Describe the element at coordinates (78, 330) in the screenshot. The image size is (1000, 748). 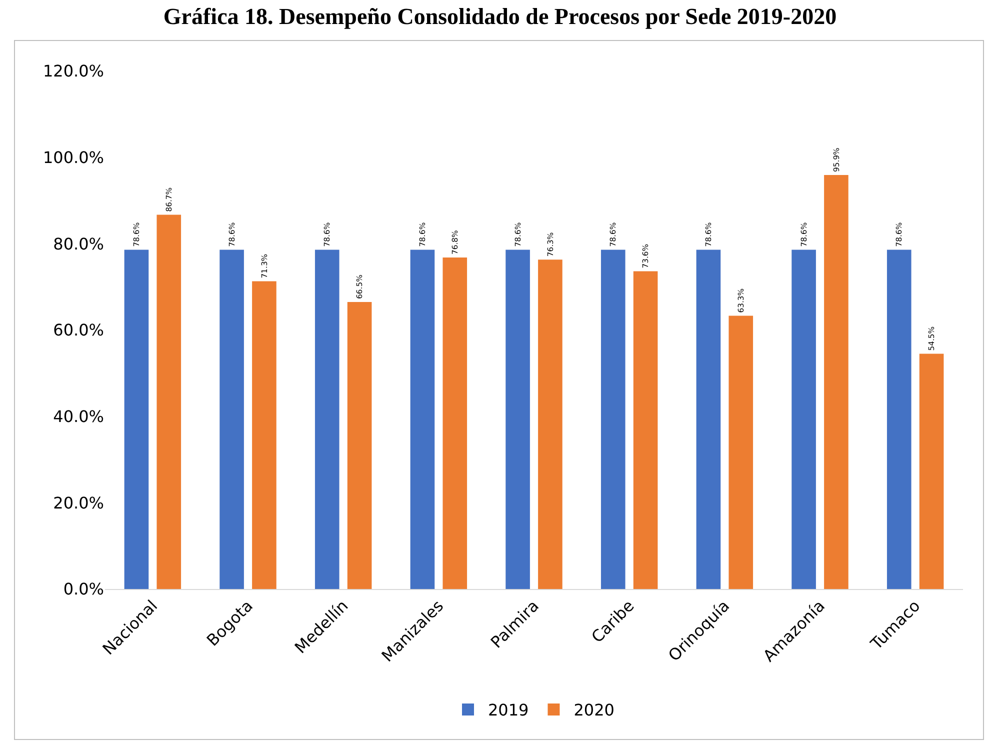
I see `y-tick-label: 60.0%` at that location.